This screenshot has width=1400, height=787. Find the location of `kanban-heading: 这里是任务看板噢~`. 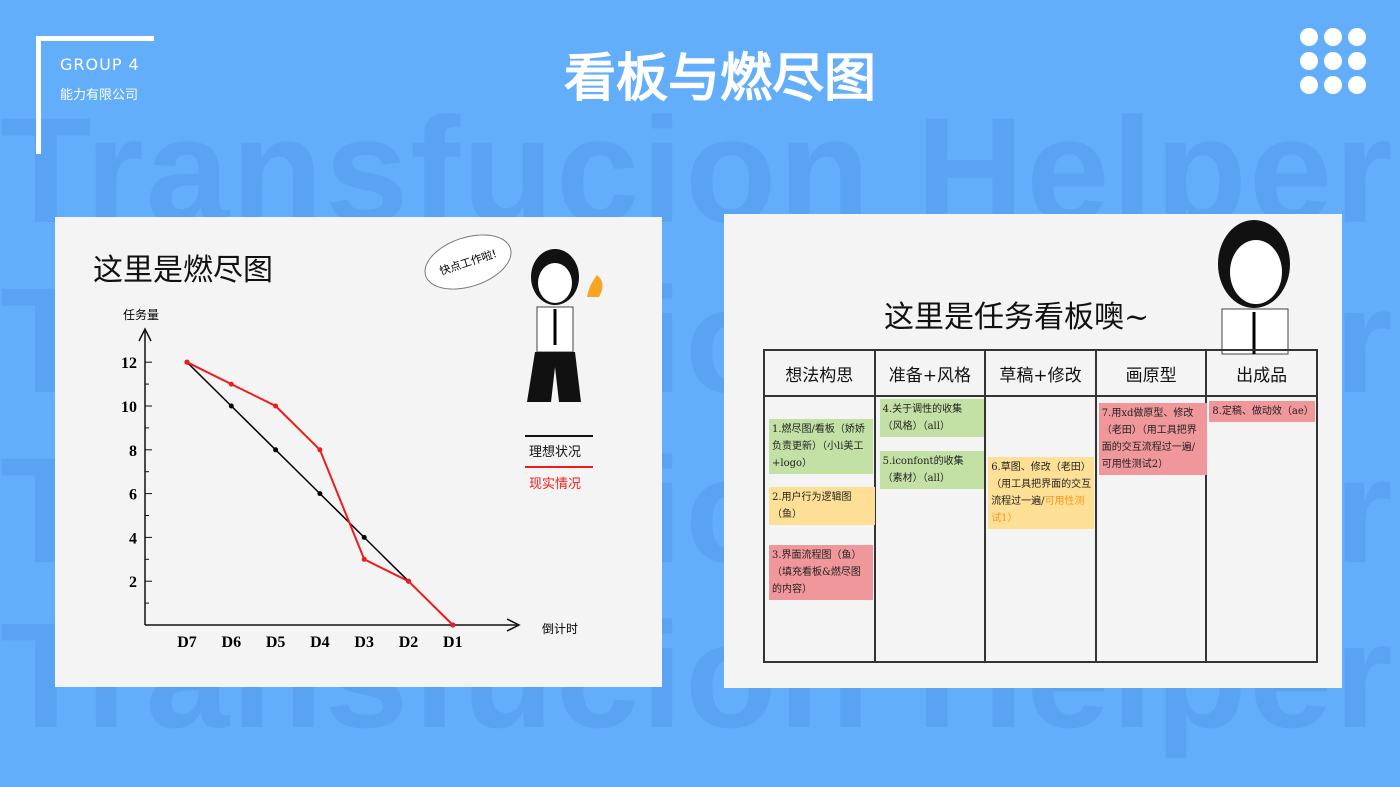

kanban-heading: 这里是任务看板噢~ is located at coordinates (1017, 317).